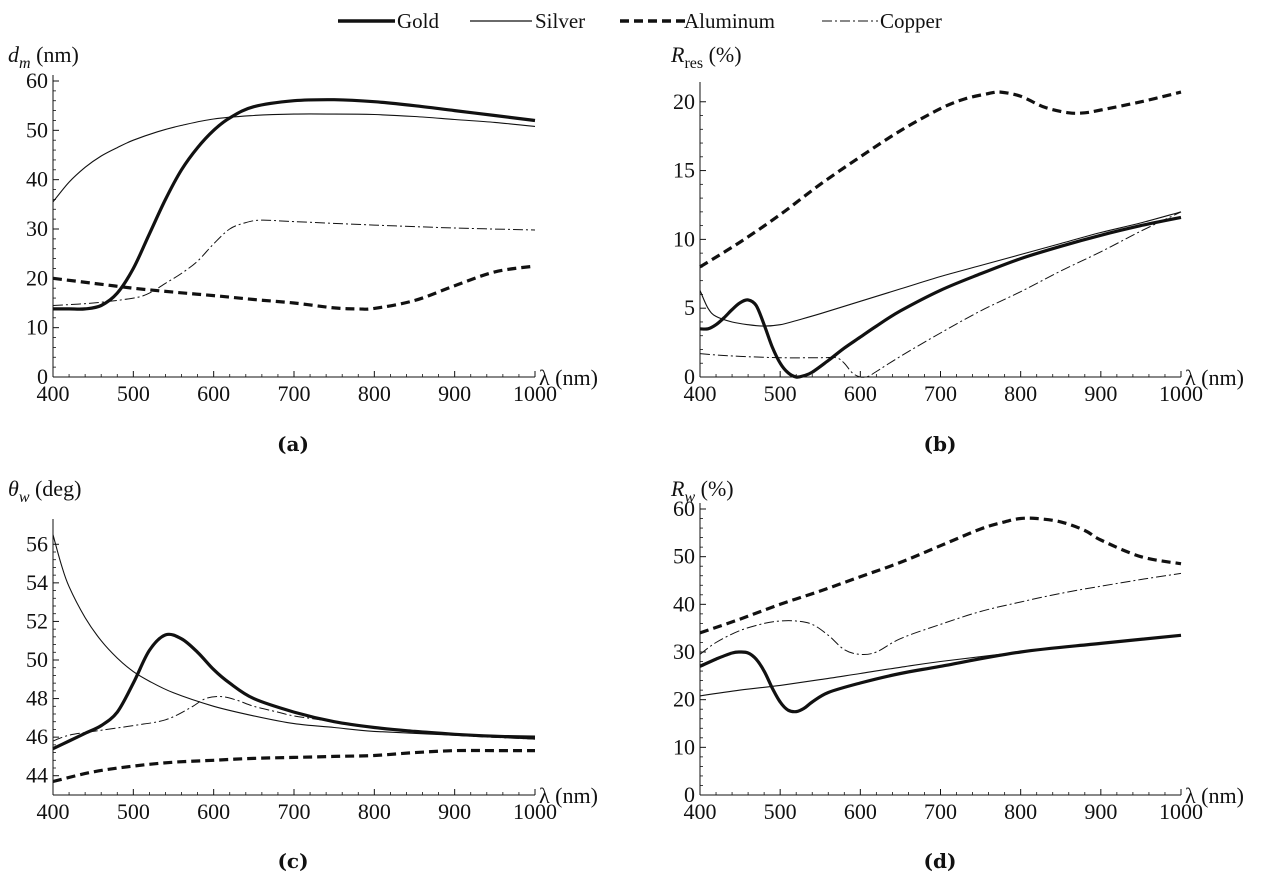 The height and width of the screenshot is (890, 1287). I want to click on legend-label-aluminum: Aluminum, so click(729, 21).